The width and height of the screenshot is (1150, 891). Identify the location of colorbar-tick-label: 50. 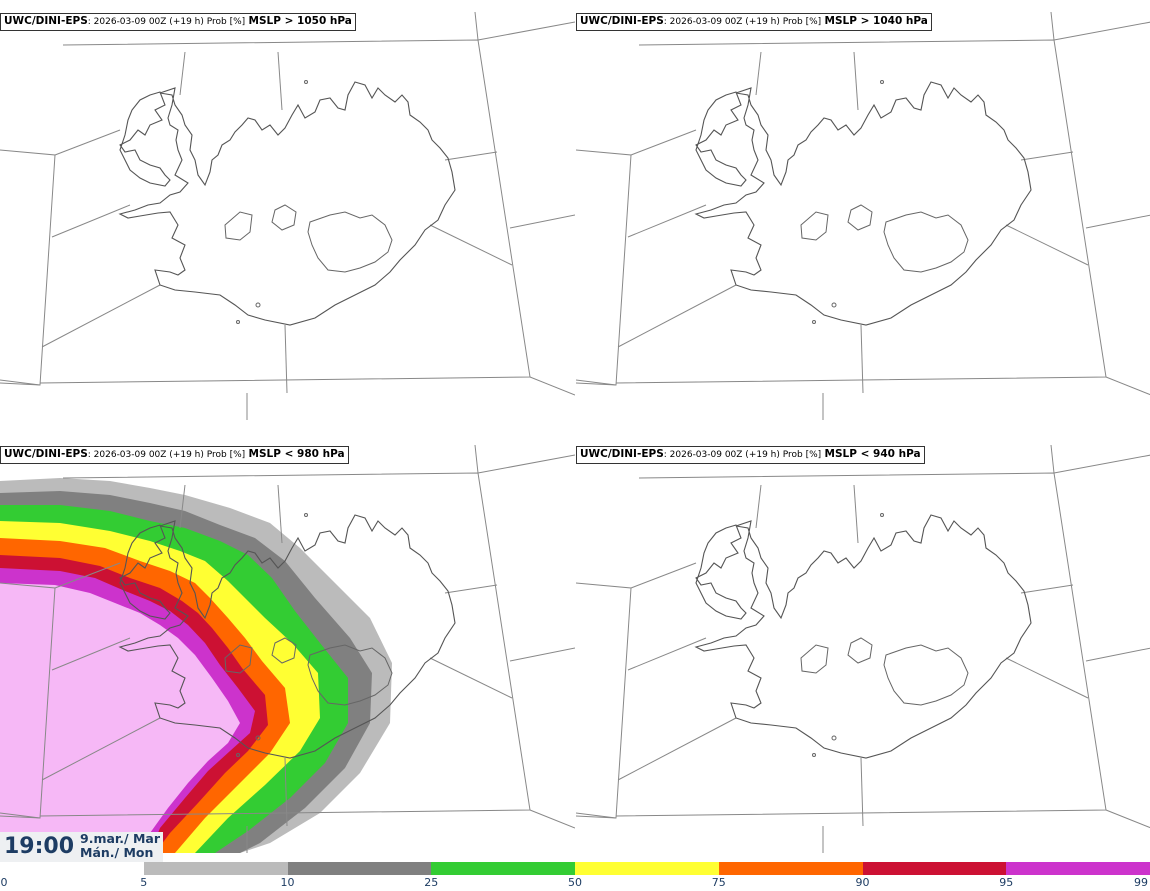
(575, 882).